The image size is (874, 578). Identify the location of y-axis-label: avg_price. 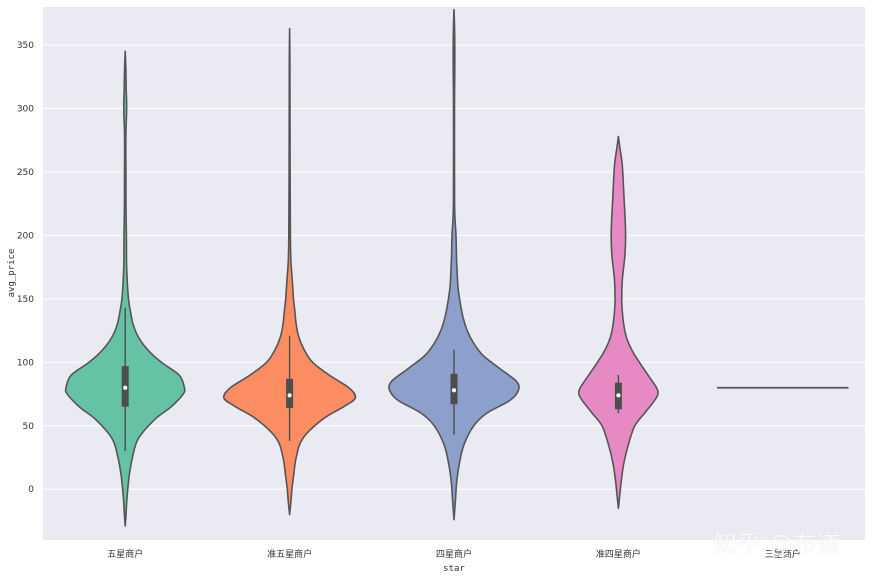
(12, 273).